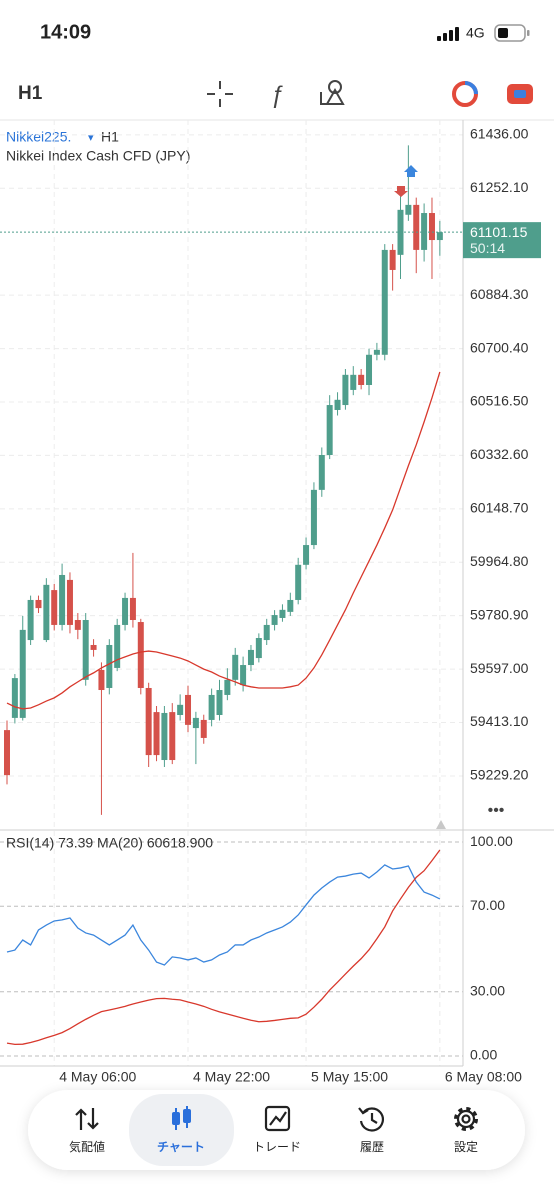 The height and width of the screenshot is (1199, 554). I want to click on y-tick-label: 59229.20, so click(499, 775).